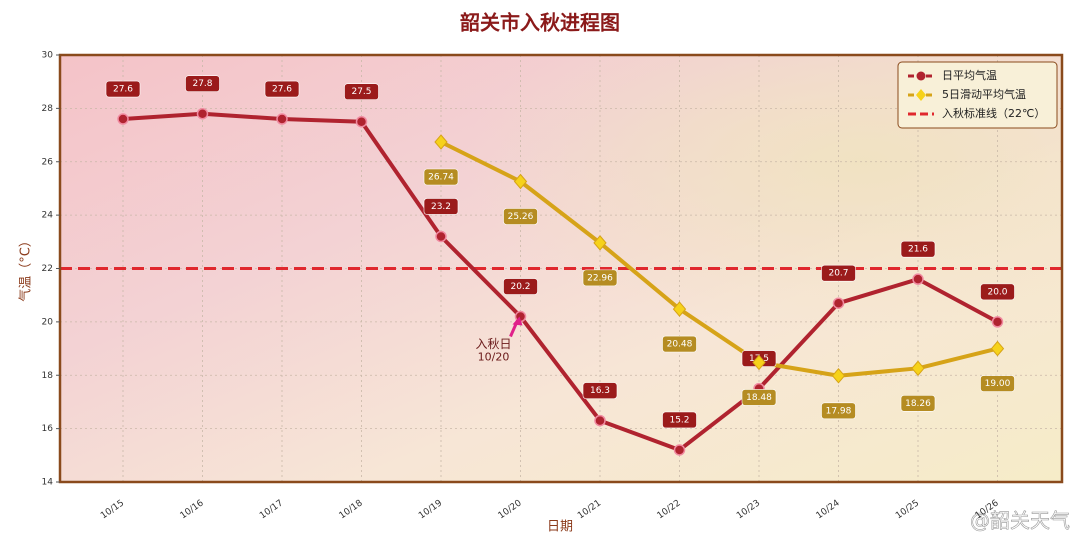  I want to click on legend-box, so click(977, 95).